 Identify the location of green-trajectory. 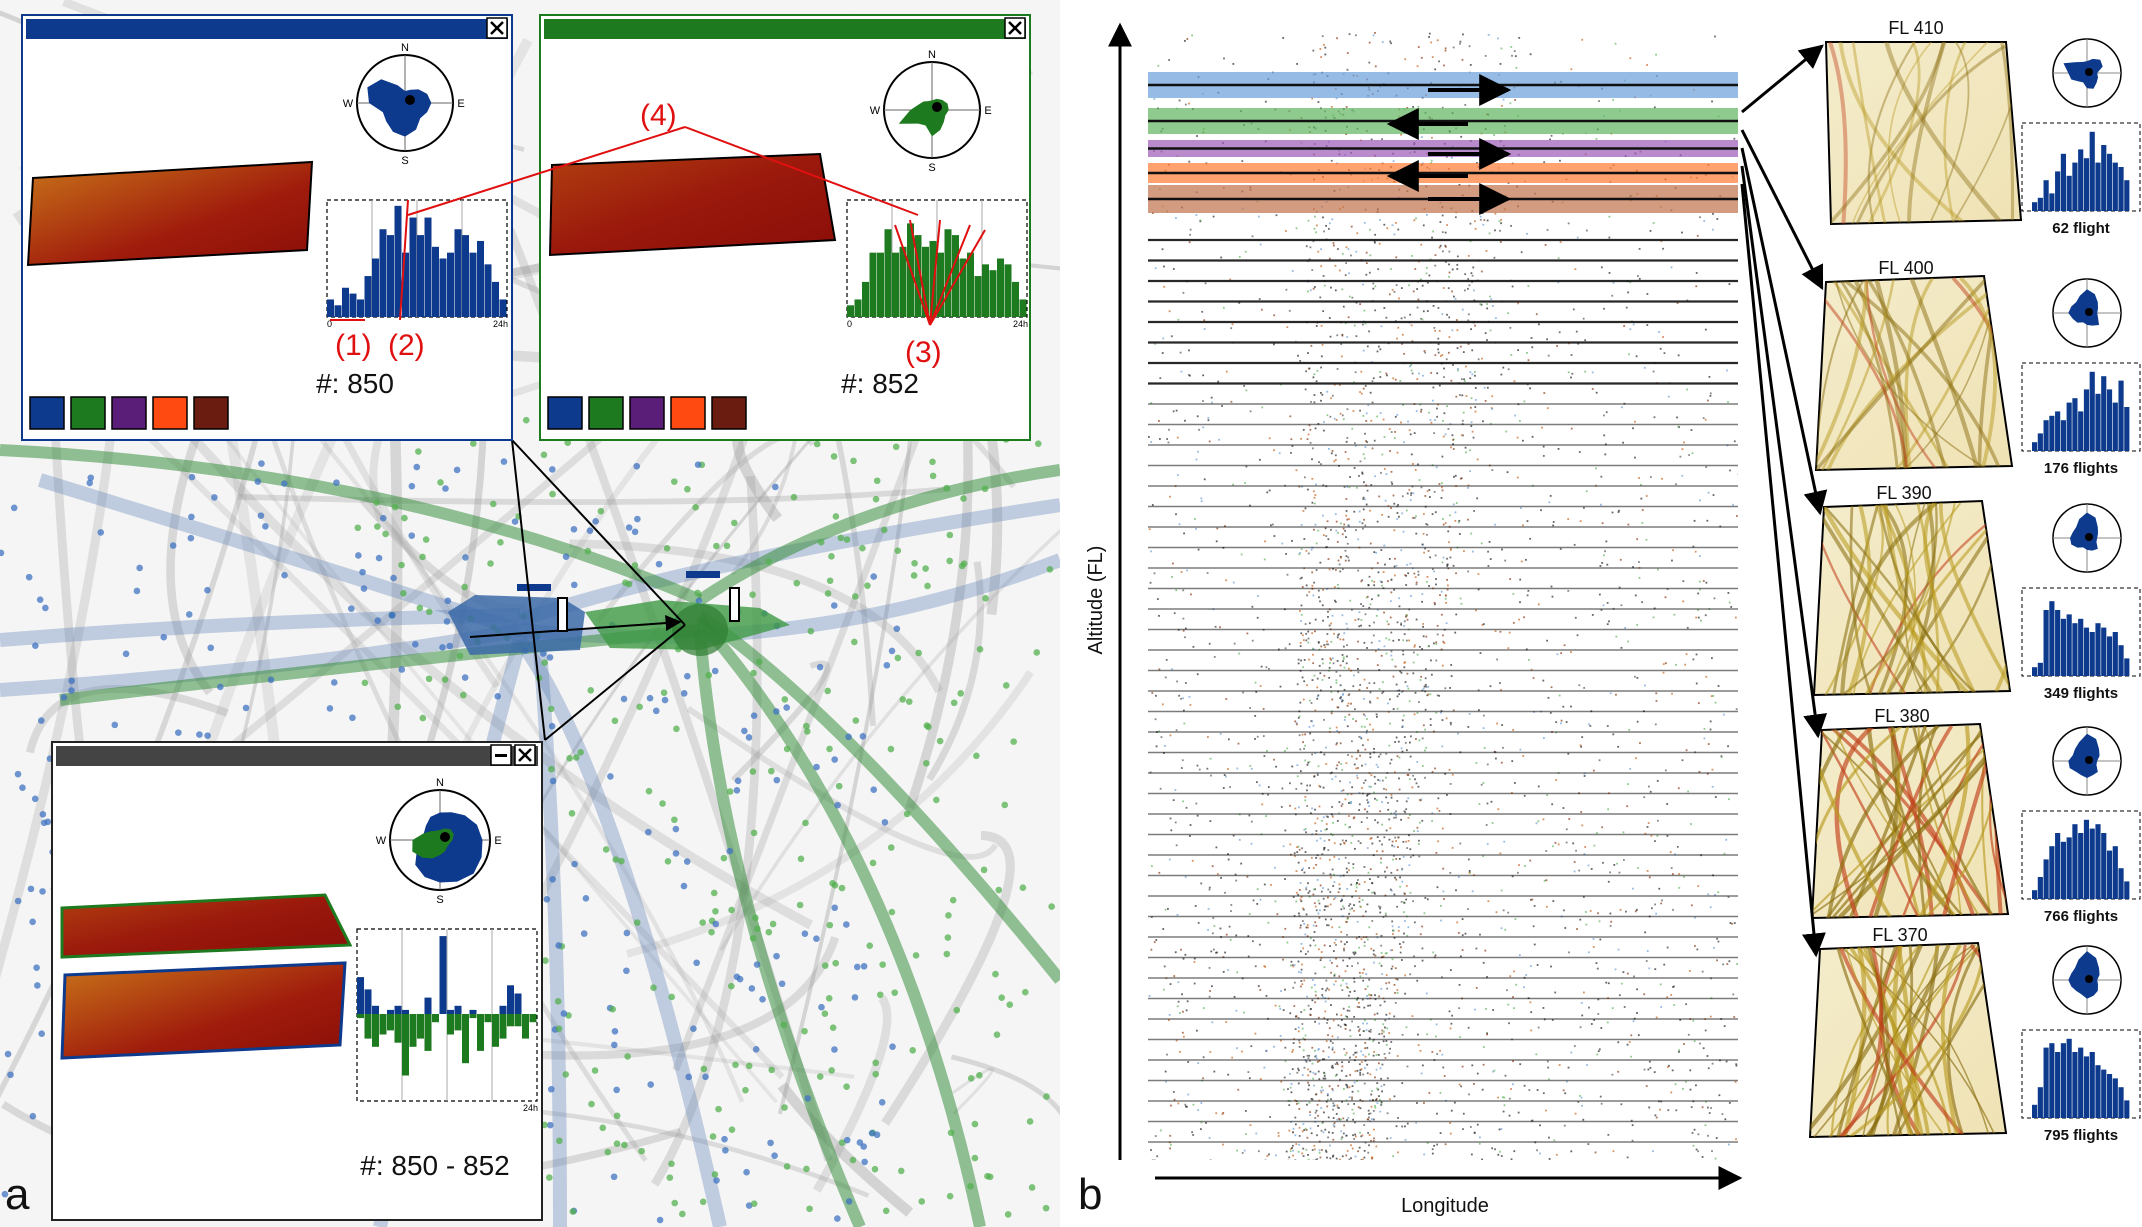
(351, 525).